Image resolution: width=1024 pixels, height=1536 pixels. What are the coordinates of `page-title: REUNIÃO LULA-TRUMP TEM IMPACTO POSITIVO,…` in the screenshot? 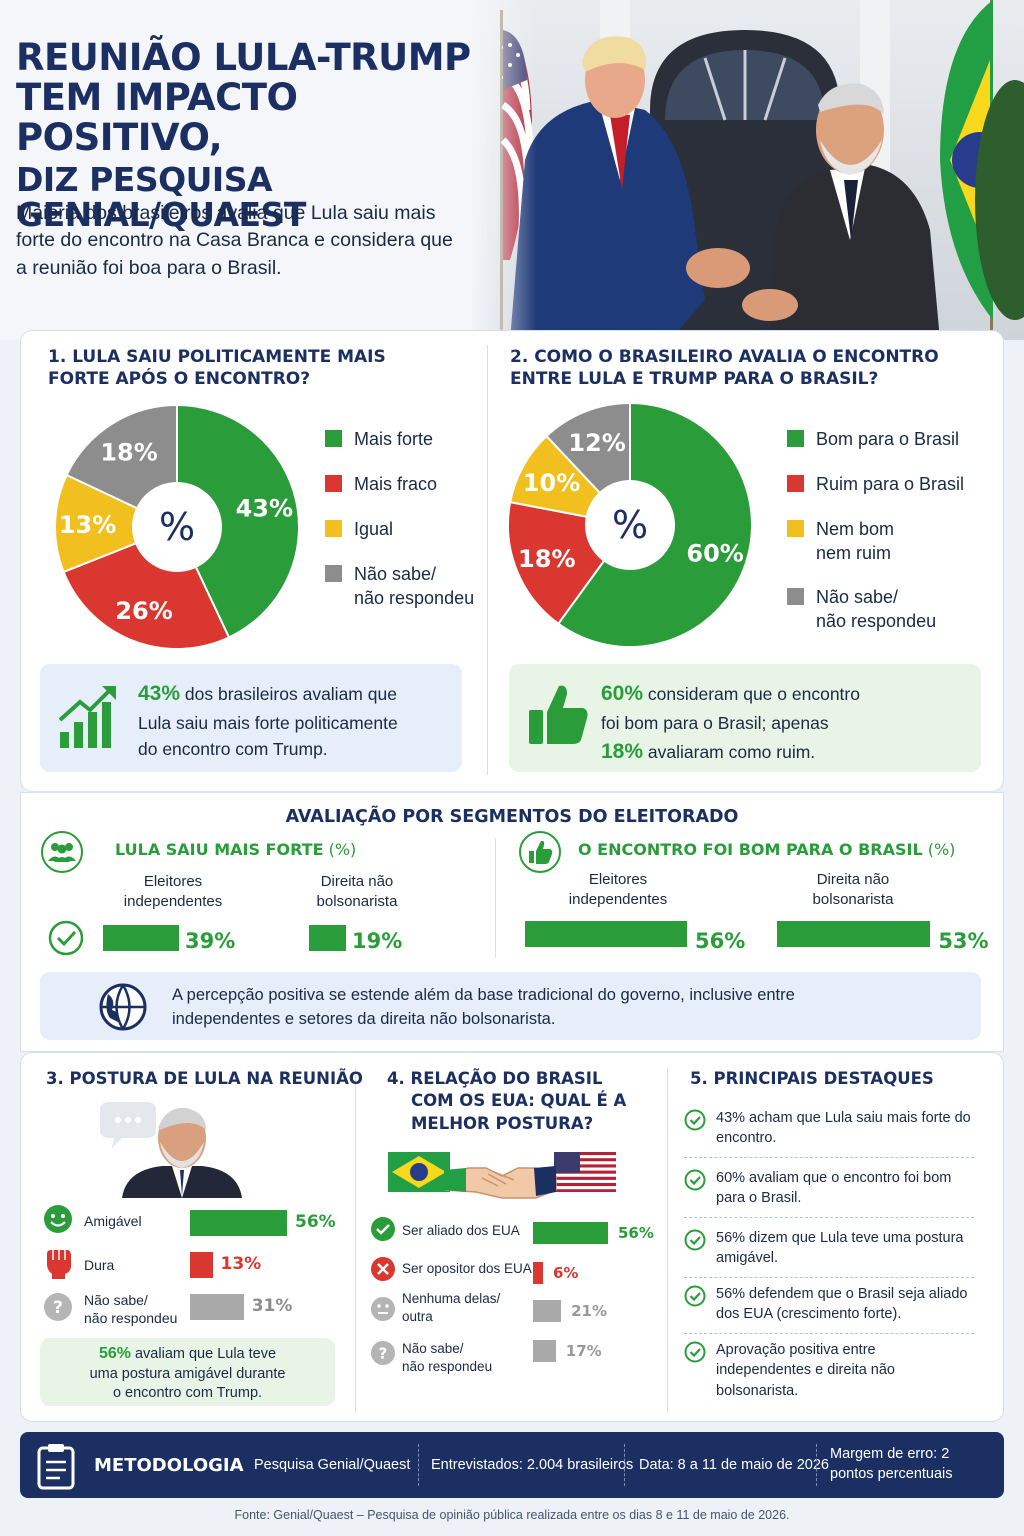 It's located at (256, 135).